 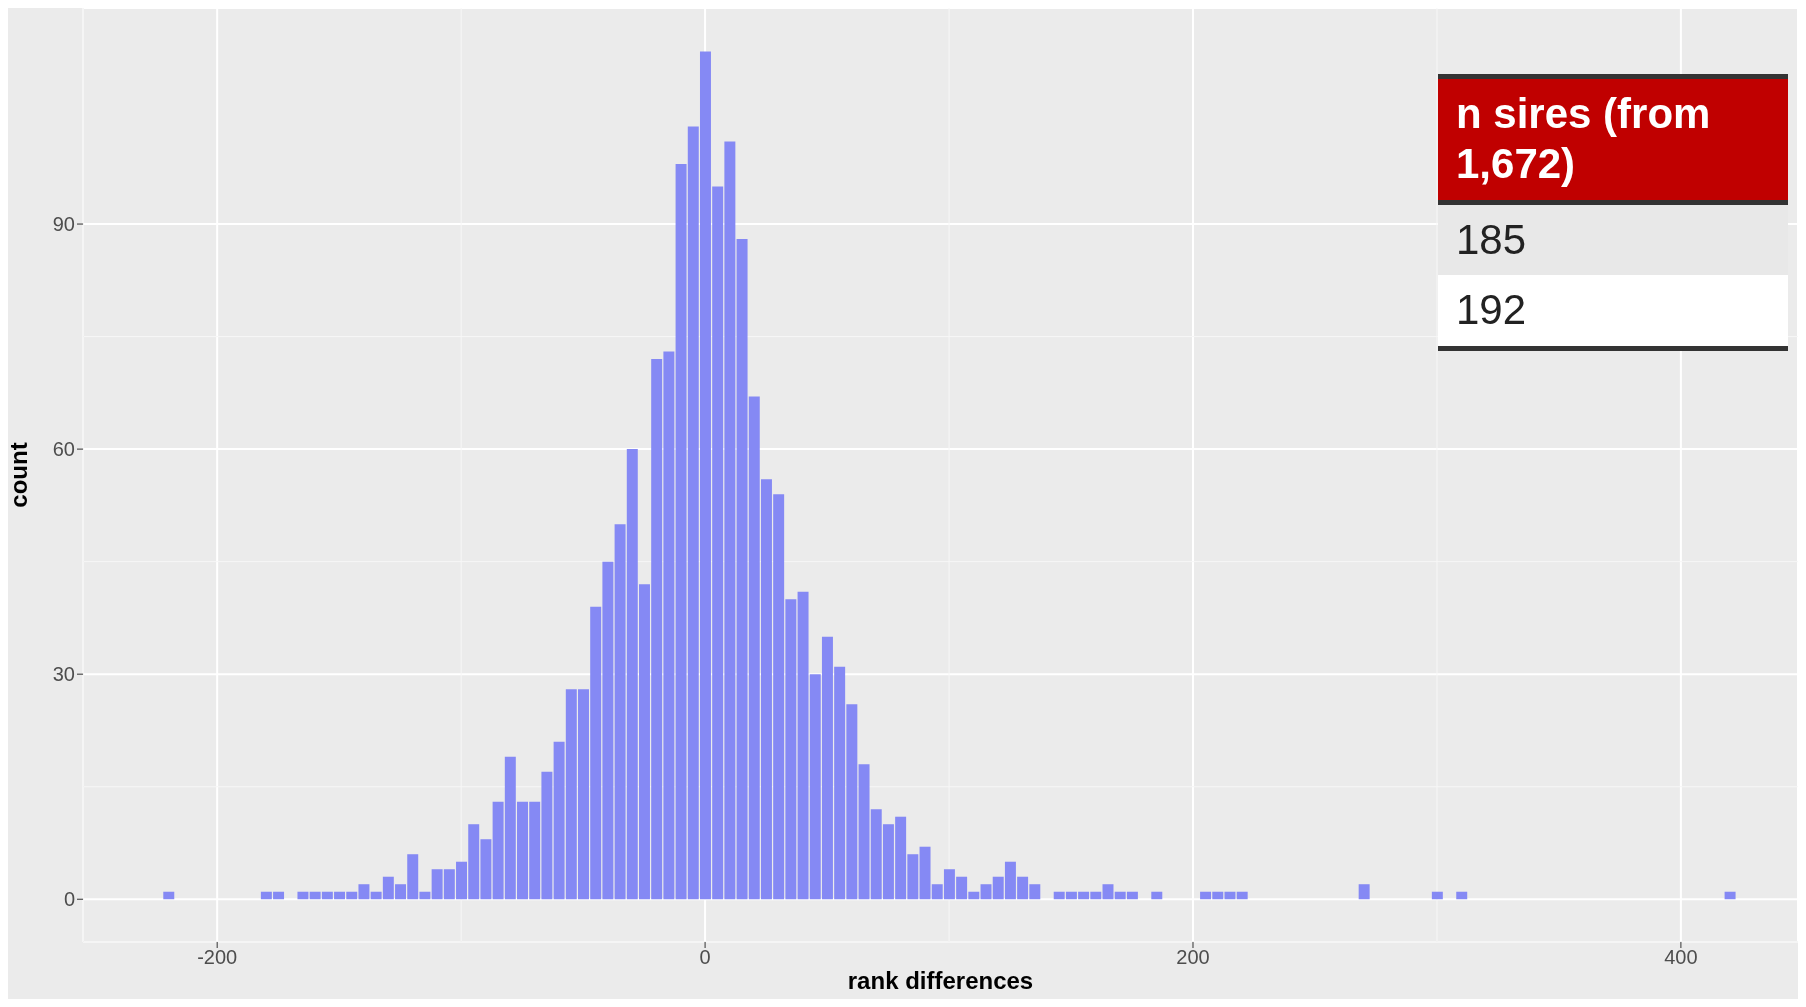 I want to click on y-tick-label: 0, so click(x=69, y=899).